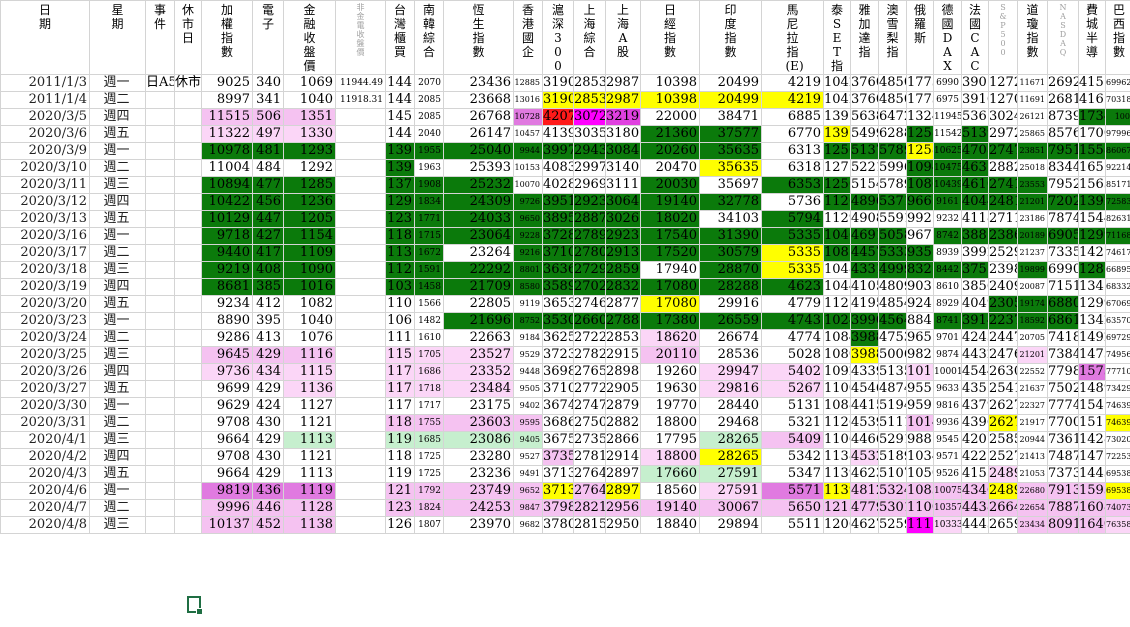 The height and width of the screenshot is (627, 1130). Describe the element at coordinates (920, 287) in the screenshot. I see `grid-cell: 903` at that location.